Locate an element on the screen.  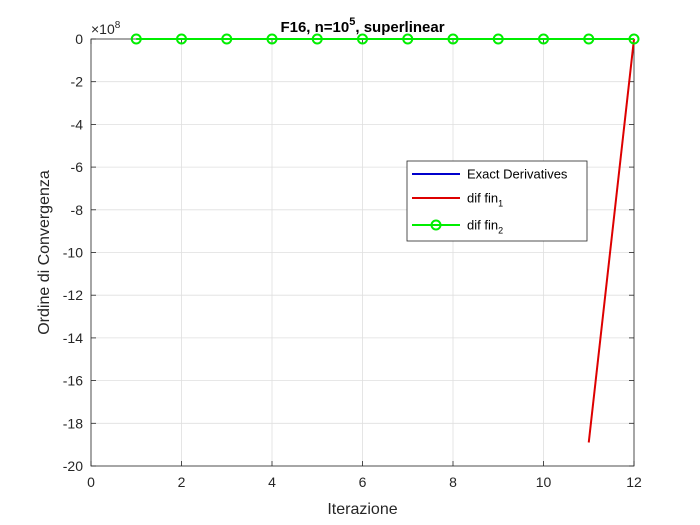
x-axis-label: Iterazione is located at coordinates (362, 509).